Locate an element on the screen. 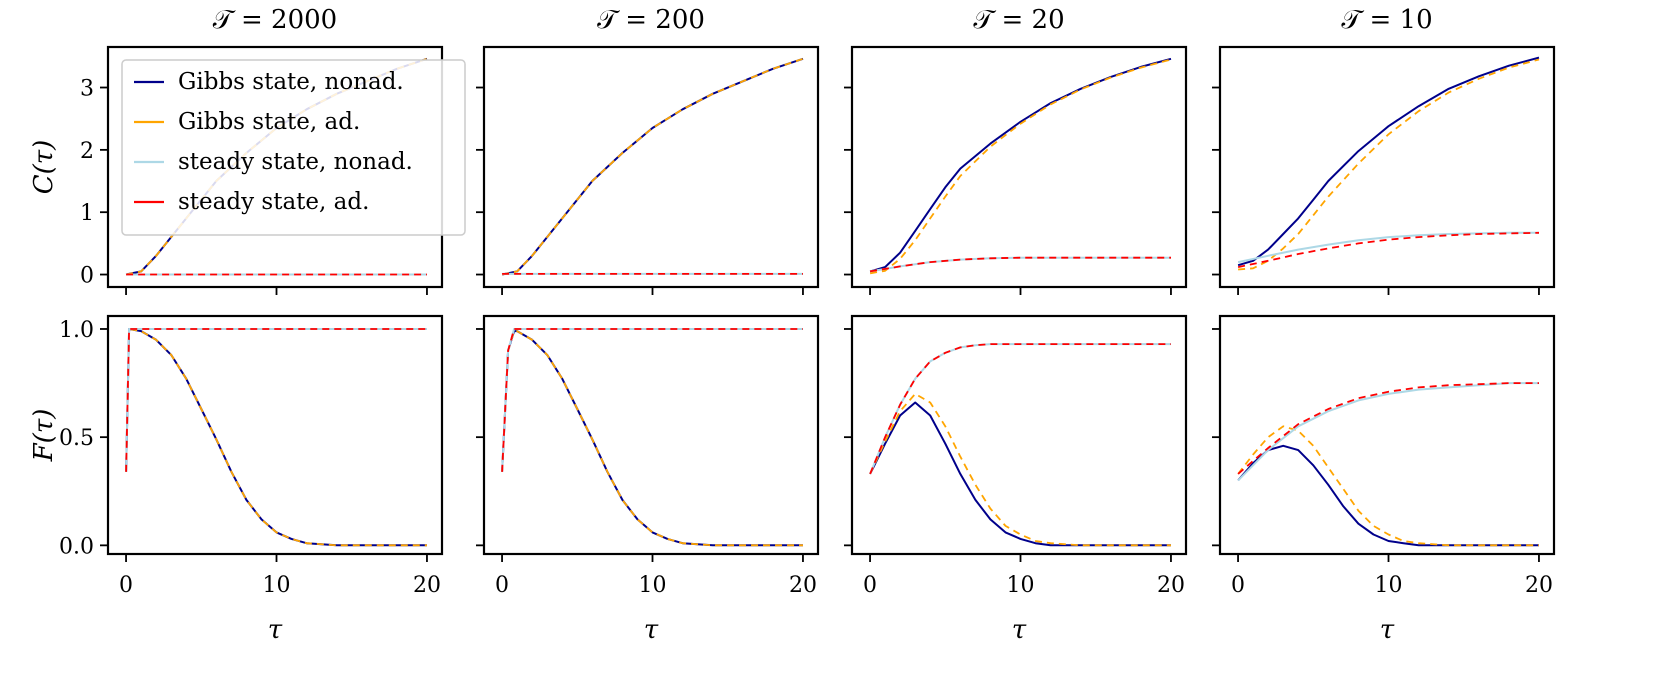 This screenshot has width=1659, height=683. panel-F-2: 0 10 20 is located at coordinates (1016, 456).